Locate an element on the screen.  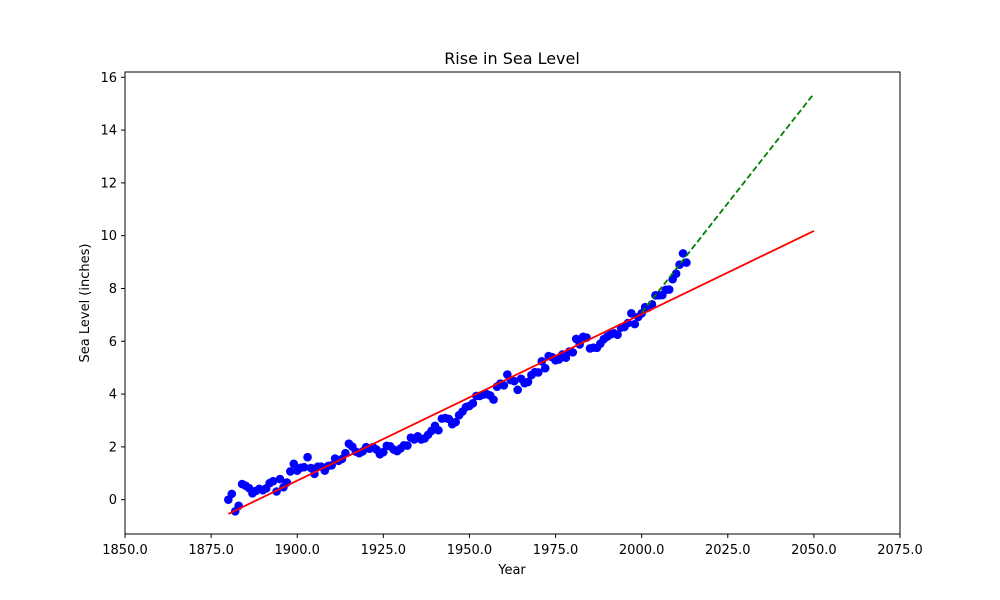
y-tick-label: 14 is located at coordinates (108, 131).